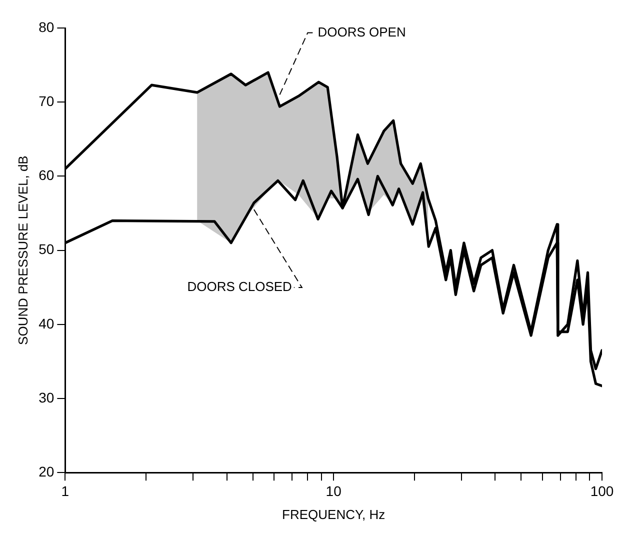 The image size is (630, 539). What do you see at coordinates (46, 175) in the screenshot?
I see `y-tick-label: 60` at bounding box center [46, 175].